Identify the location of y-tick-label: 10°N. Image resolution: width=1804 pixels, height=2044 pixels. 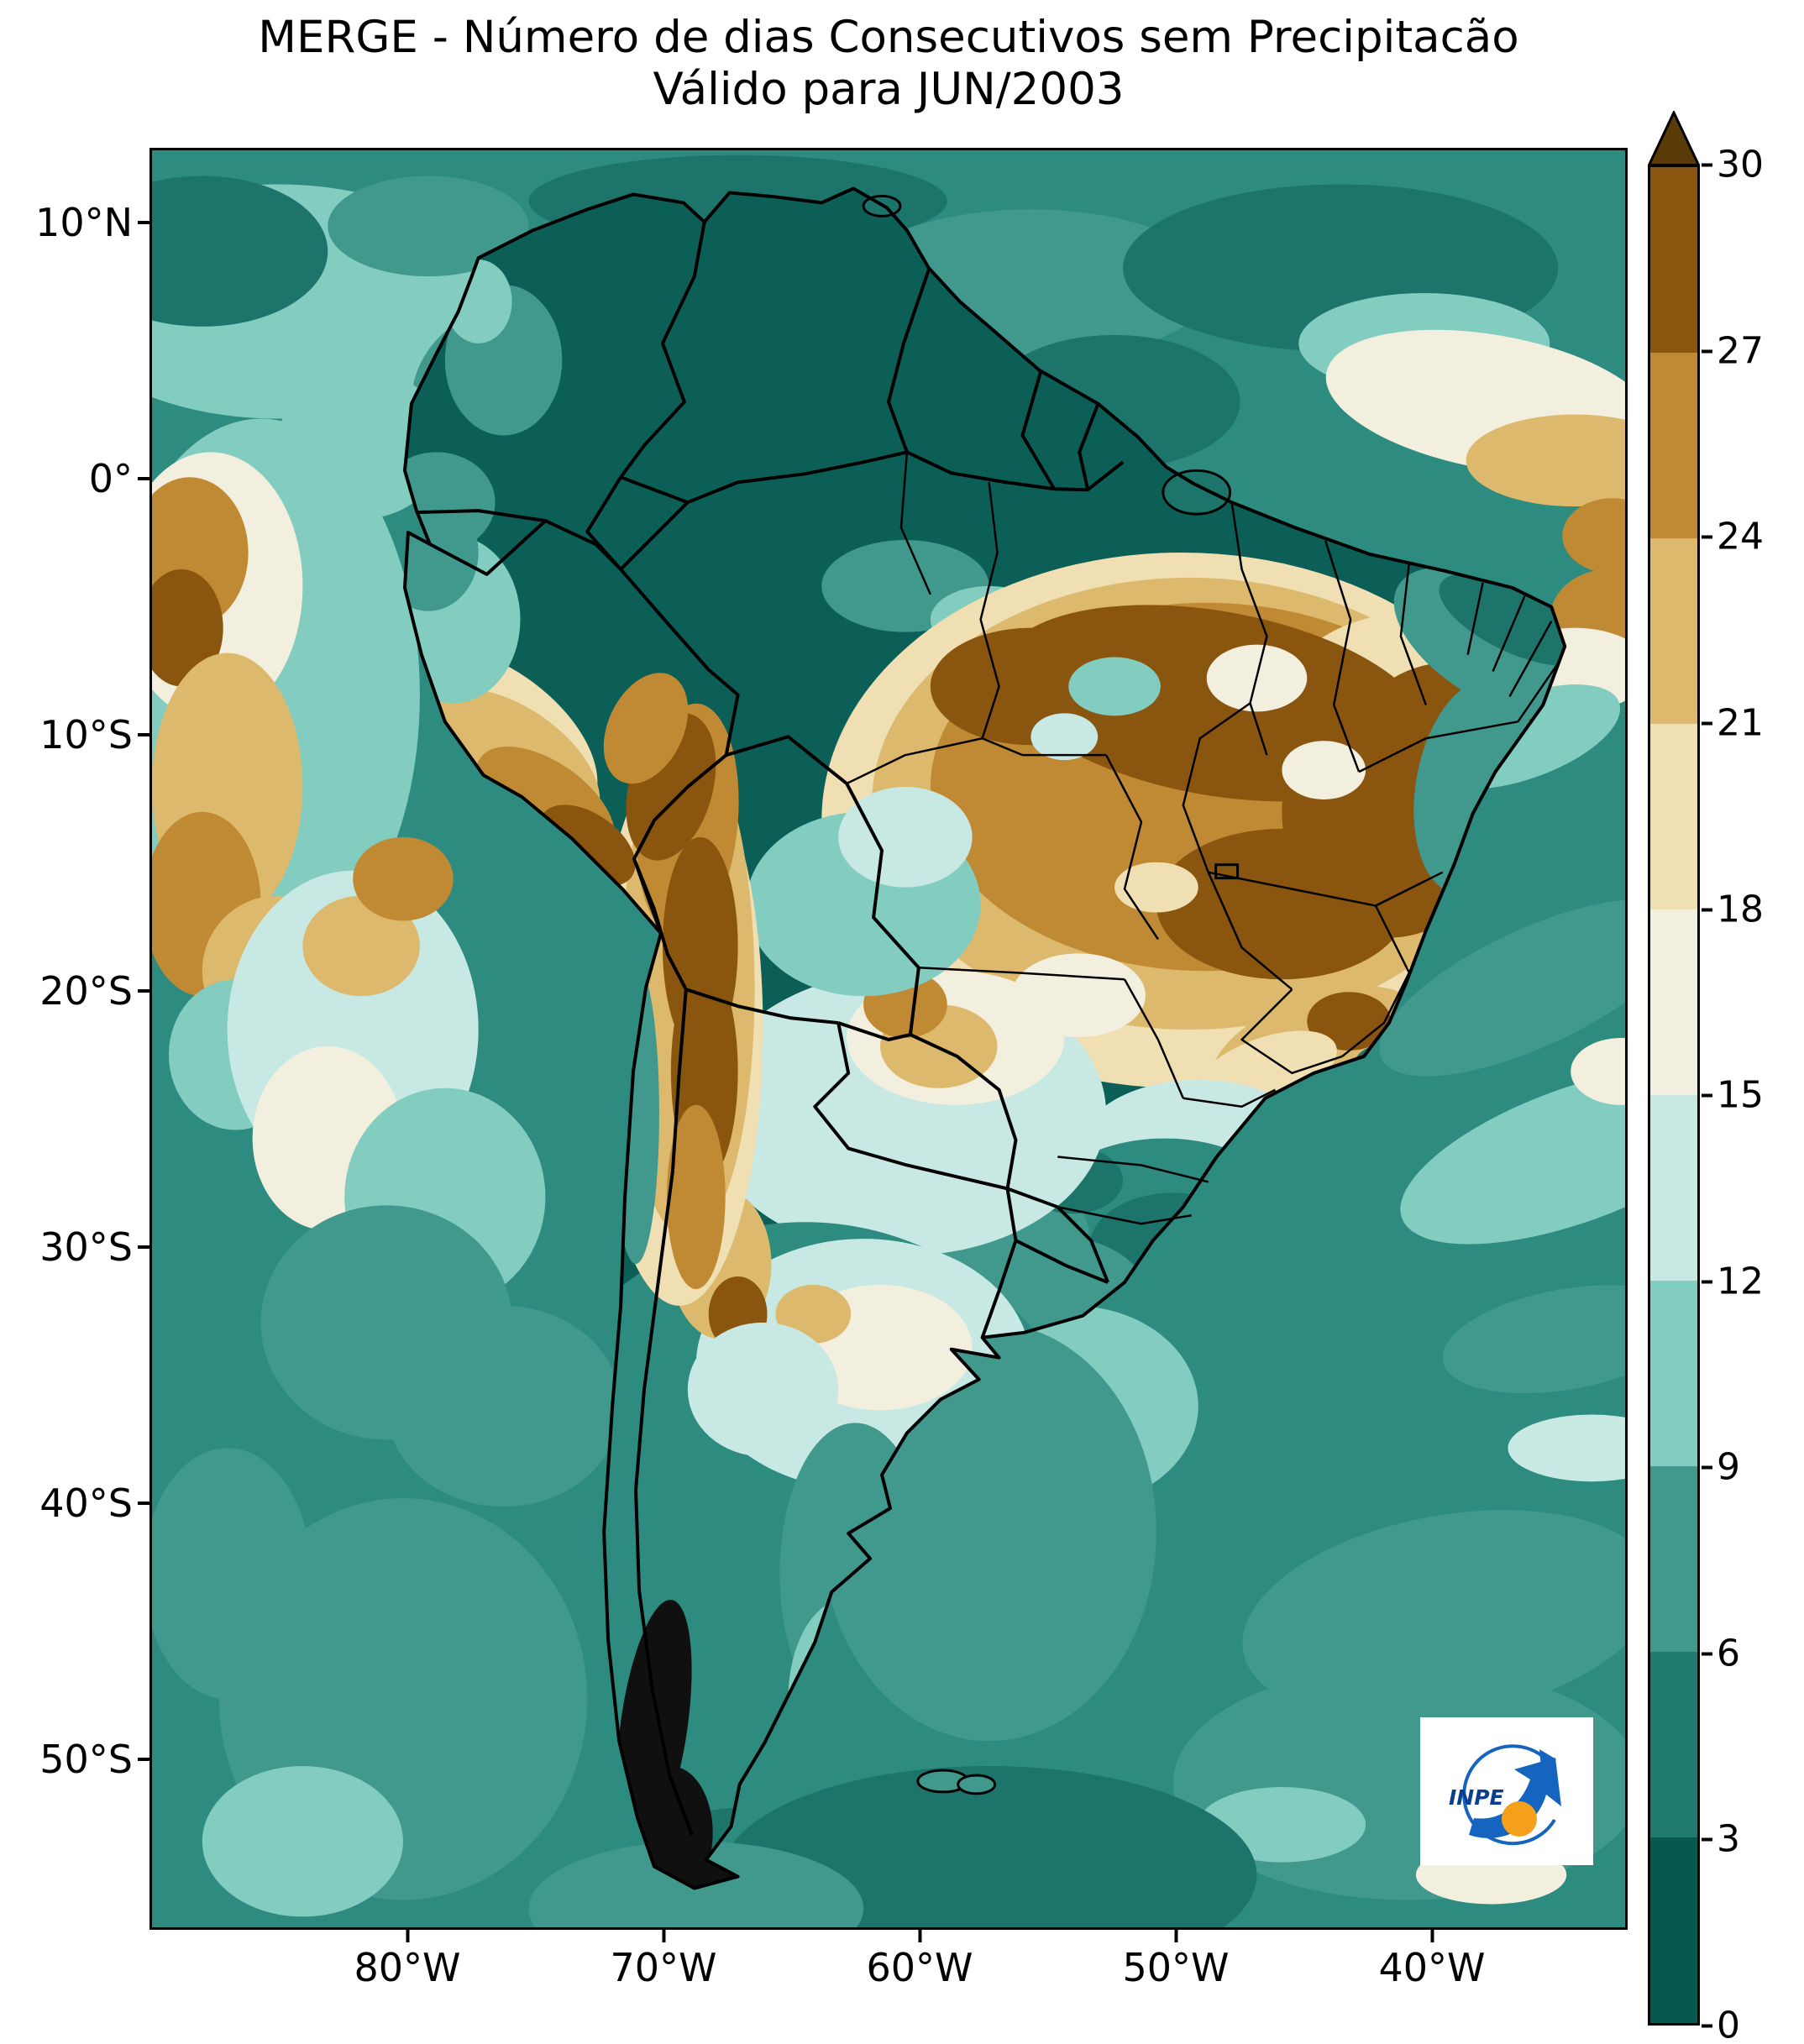
(70, 222).